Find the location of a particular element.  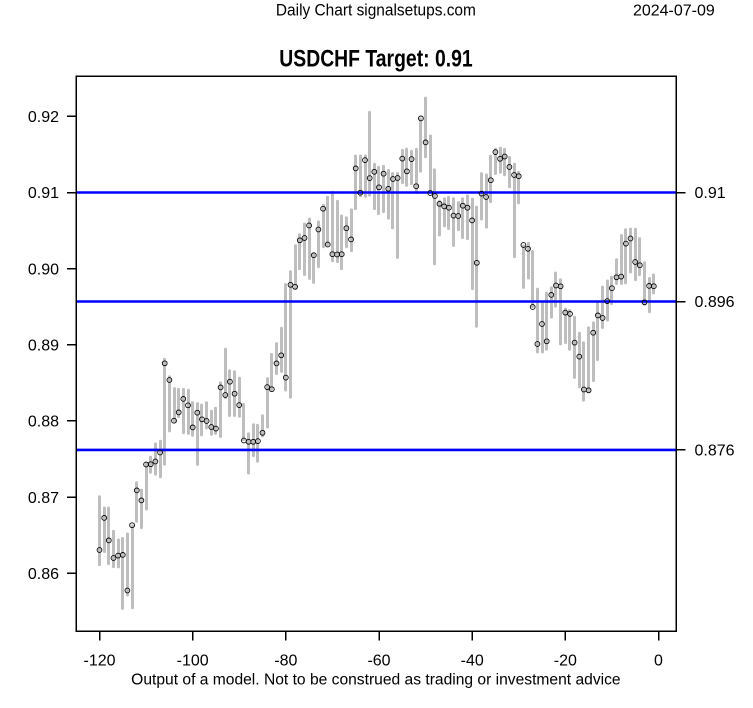

svg-text: 0.876 is located at coordinates (715, 451).